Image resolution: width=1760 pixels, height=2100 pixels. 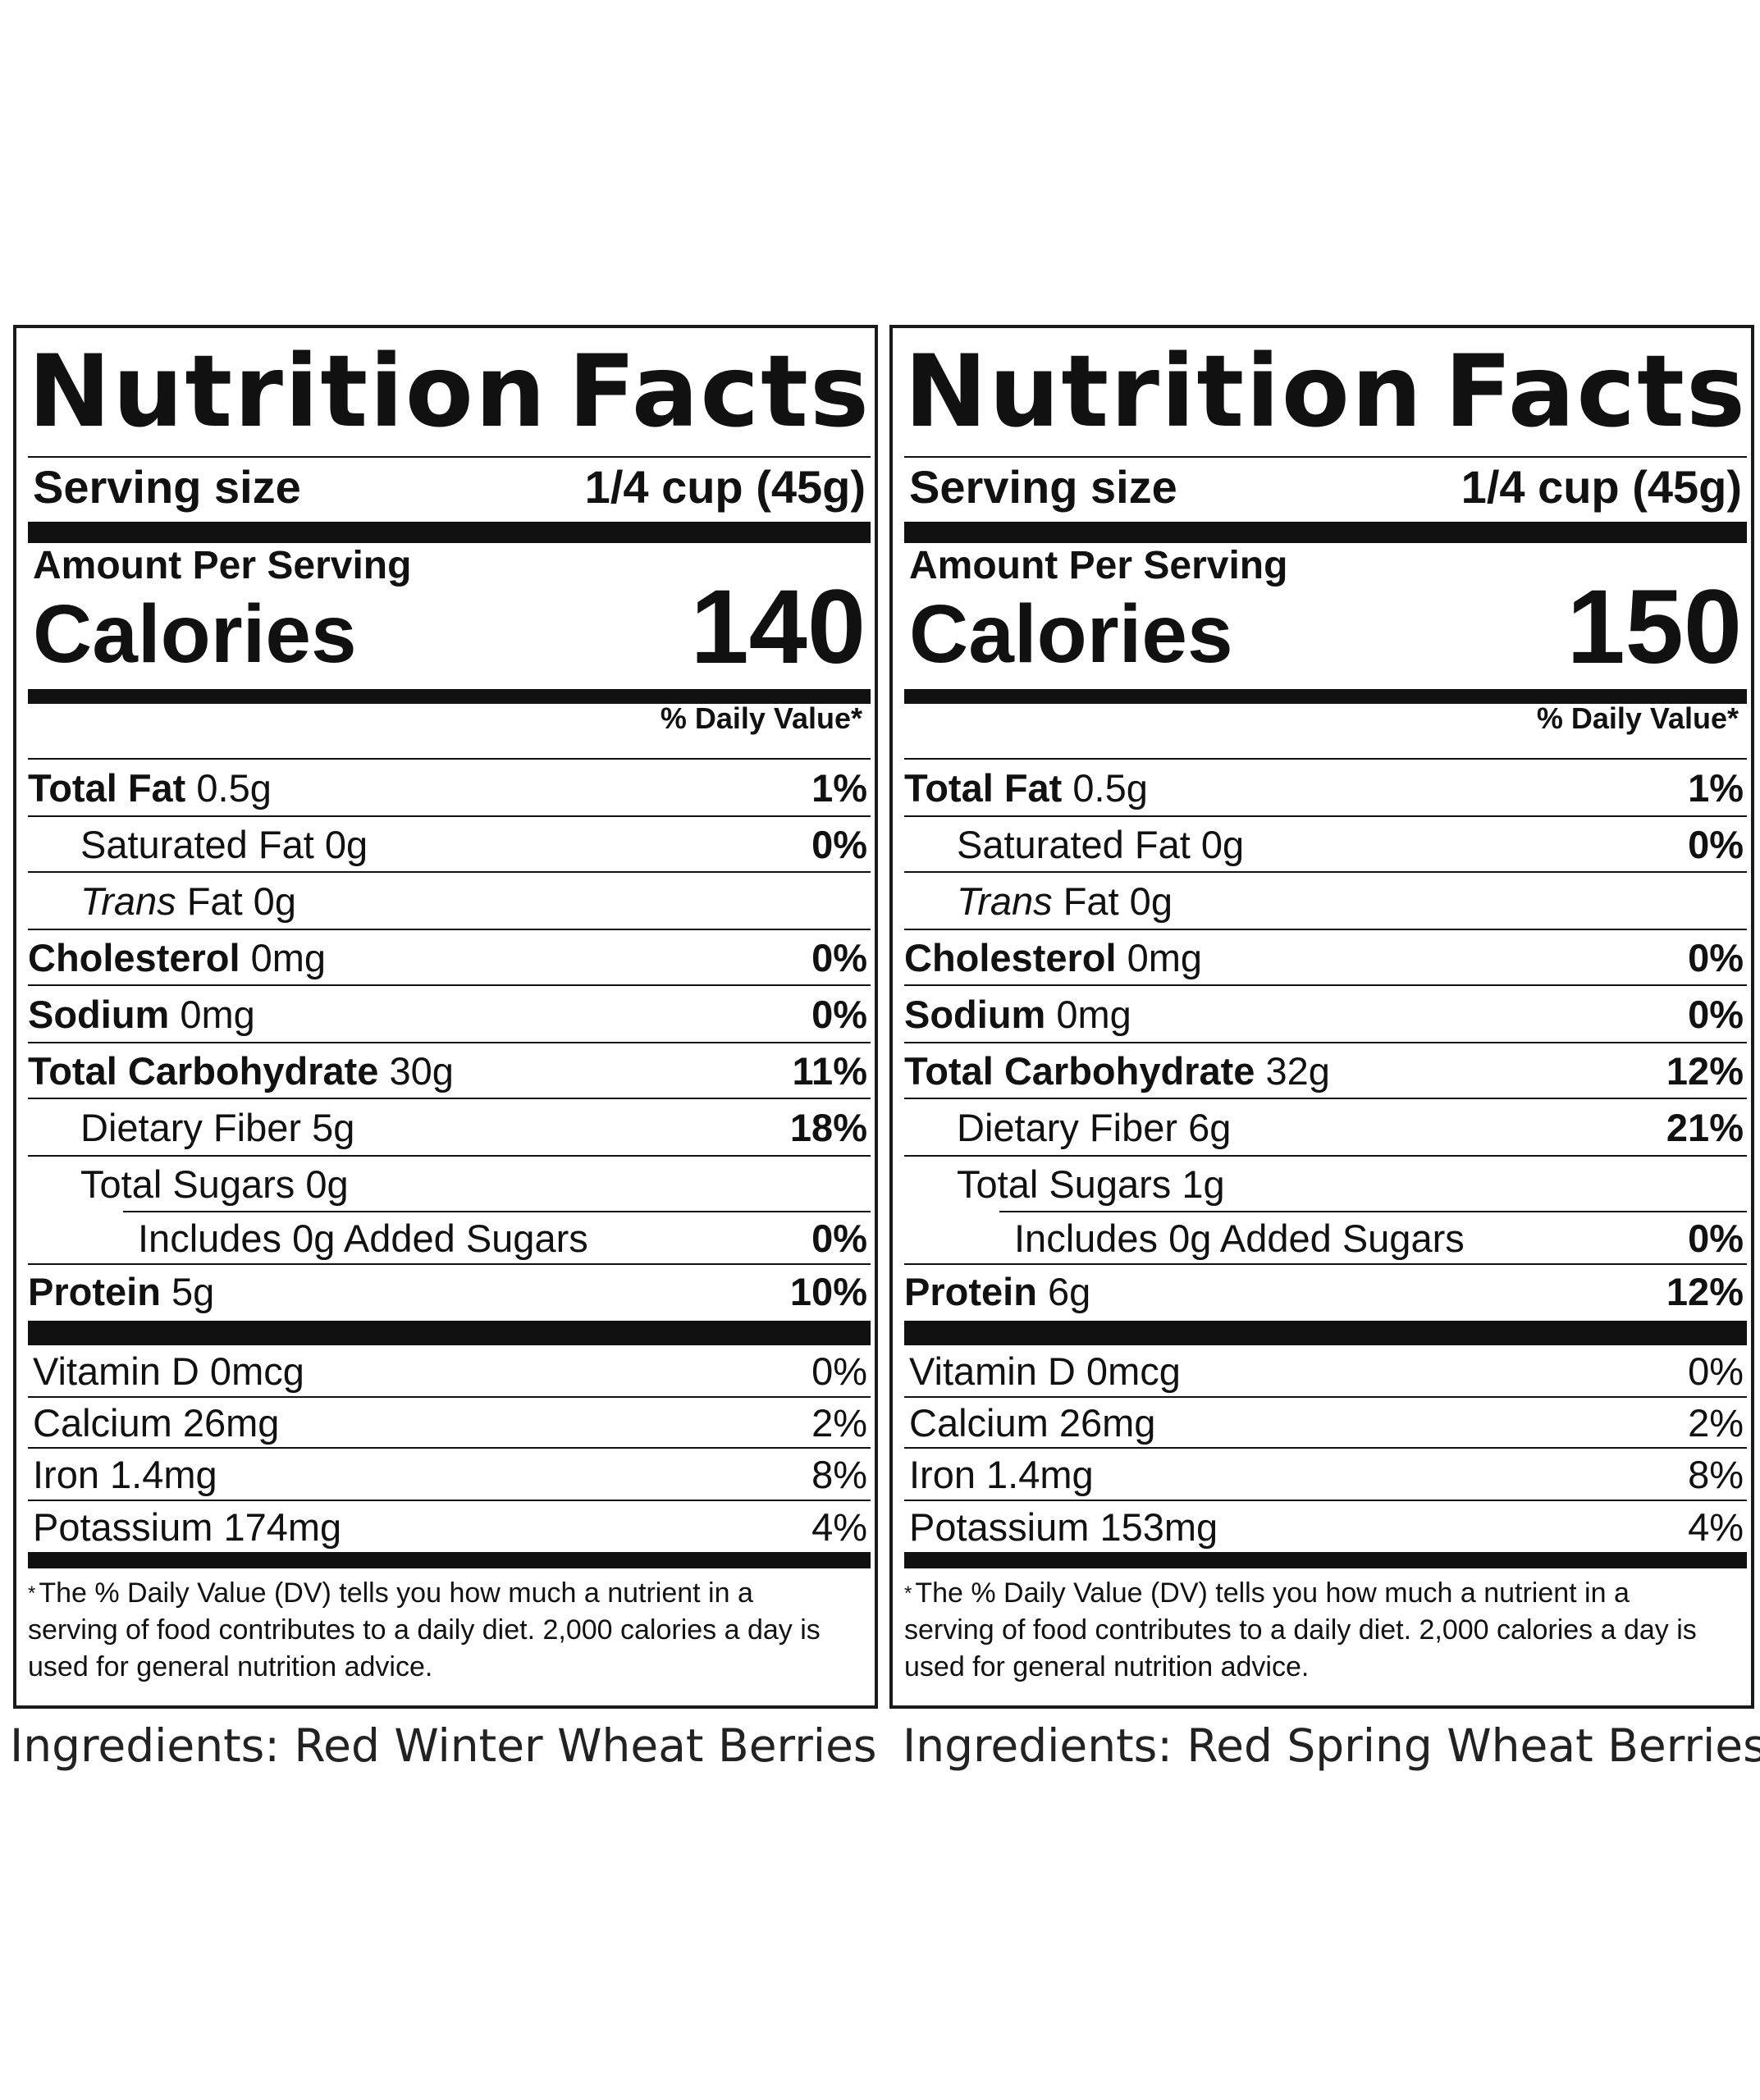 What do you see at coordinates (168, 1371) in the screenshot?
I see `vitamin-label: Vitamin D 0mcg` at bounding box center [168, 1371].